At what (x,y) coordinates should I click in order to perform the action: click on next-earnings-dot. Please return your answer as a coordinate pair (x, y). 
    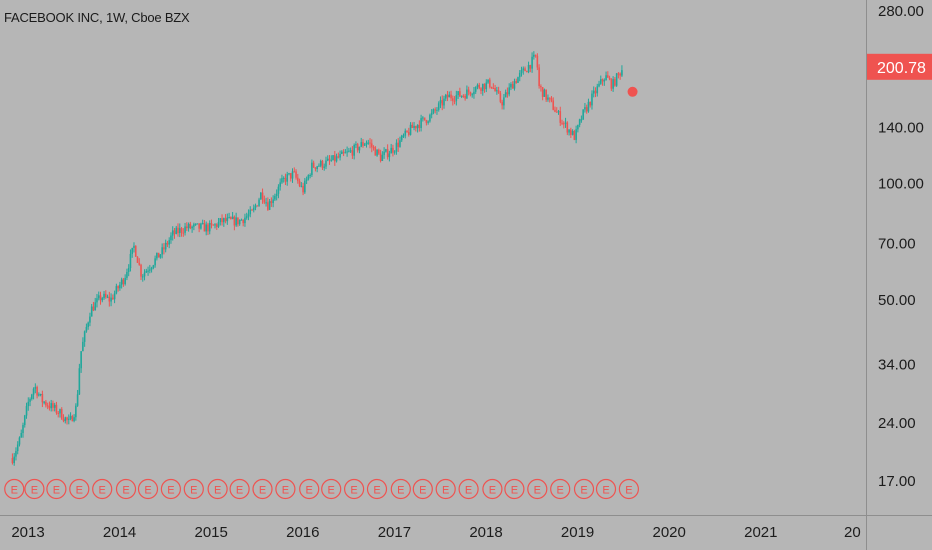
    Looking at the image, I should click on (632, 91).